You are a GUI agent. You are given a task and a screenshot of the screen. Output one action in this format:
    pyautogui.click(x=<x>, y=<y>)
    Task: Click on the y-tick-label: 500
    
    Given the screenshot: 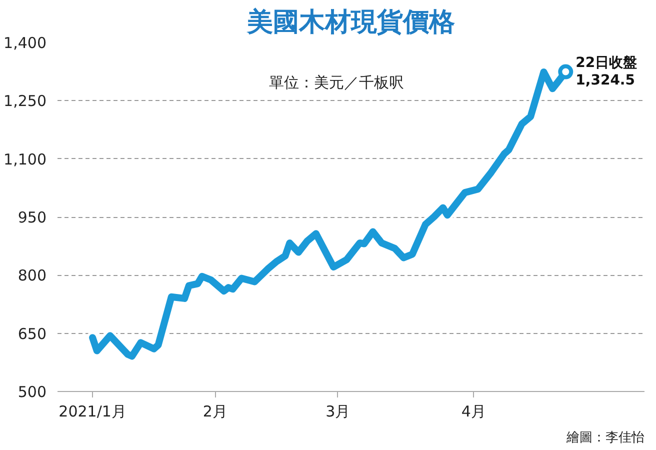 What is the action you would take?
    pyautogui.click(x=32, y=392)
    